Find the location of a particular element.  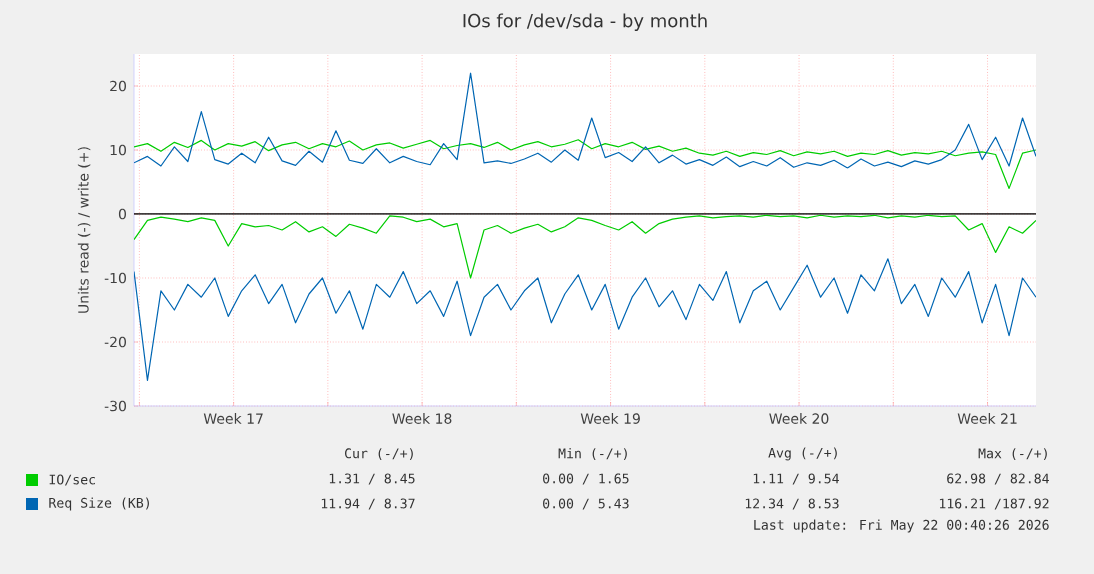

chart-title: IOs for /dev/sda - by month is located at coordinates (585, 22).